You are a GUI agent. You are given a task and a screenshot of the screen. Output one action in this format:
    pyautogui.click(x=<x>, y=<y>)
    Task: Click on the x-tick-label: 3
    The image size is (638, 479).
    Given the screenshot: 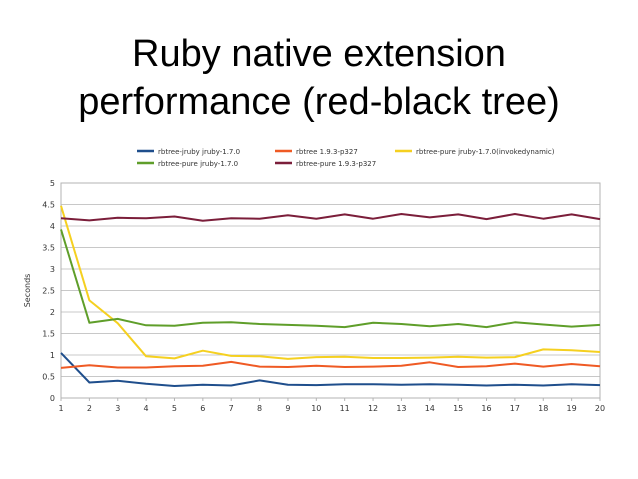 What is the action you would take?
    pyautogui.click(x=117, y=408)
    